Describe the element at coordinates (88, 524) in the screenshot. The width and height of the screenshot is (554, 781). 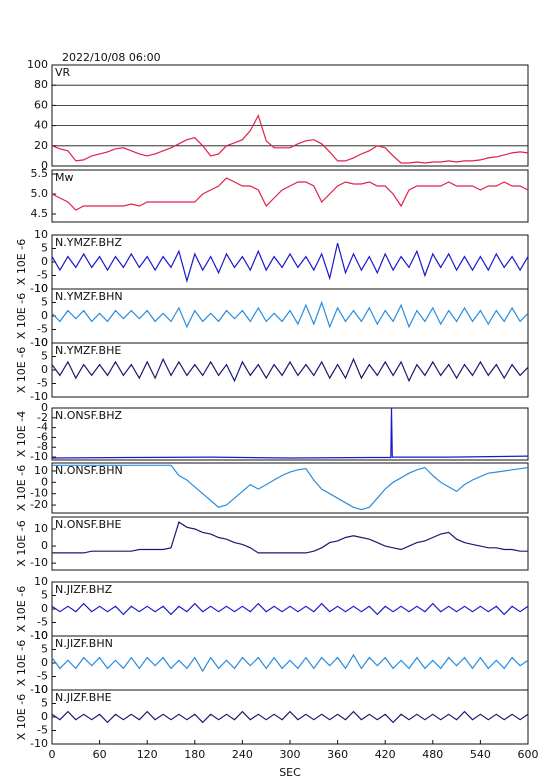
I see `panel-label: N.ONSF.BHE` at that location.